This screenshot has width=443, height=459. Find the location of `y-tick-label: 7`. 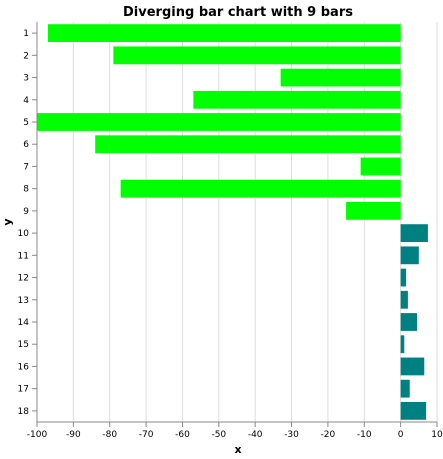

y-tick-label: 7 is located at coordinates (26, 167).